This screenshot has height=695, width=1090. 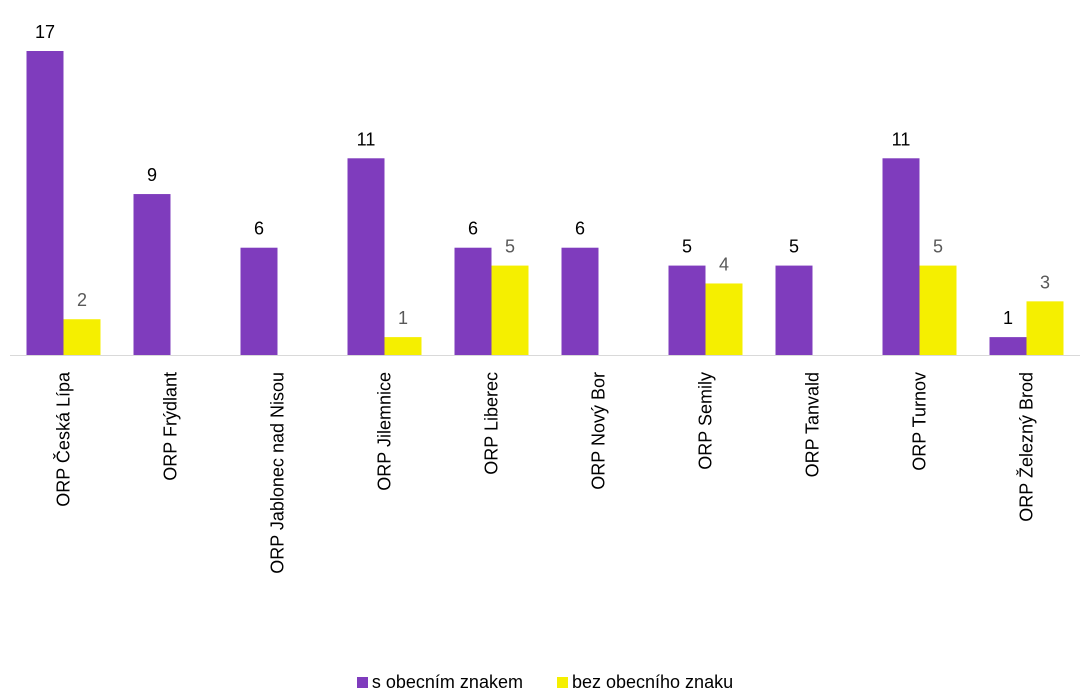 I want to click on data-label-series-1-cat-9: 11, so click(x=901, y=139).